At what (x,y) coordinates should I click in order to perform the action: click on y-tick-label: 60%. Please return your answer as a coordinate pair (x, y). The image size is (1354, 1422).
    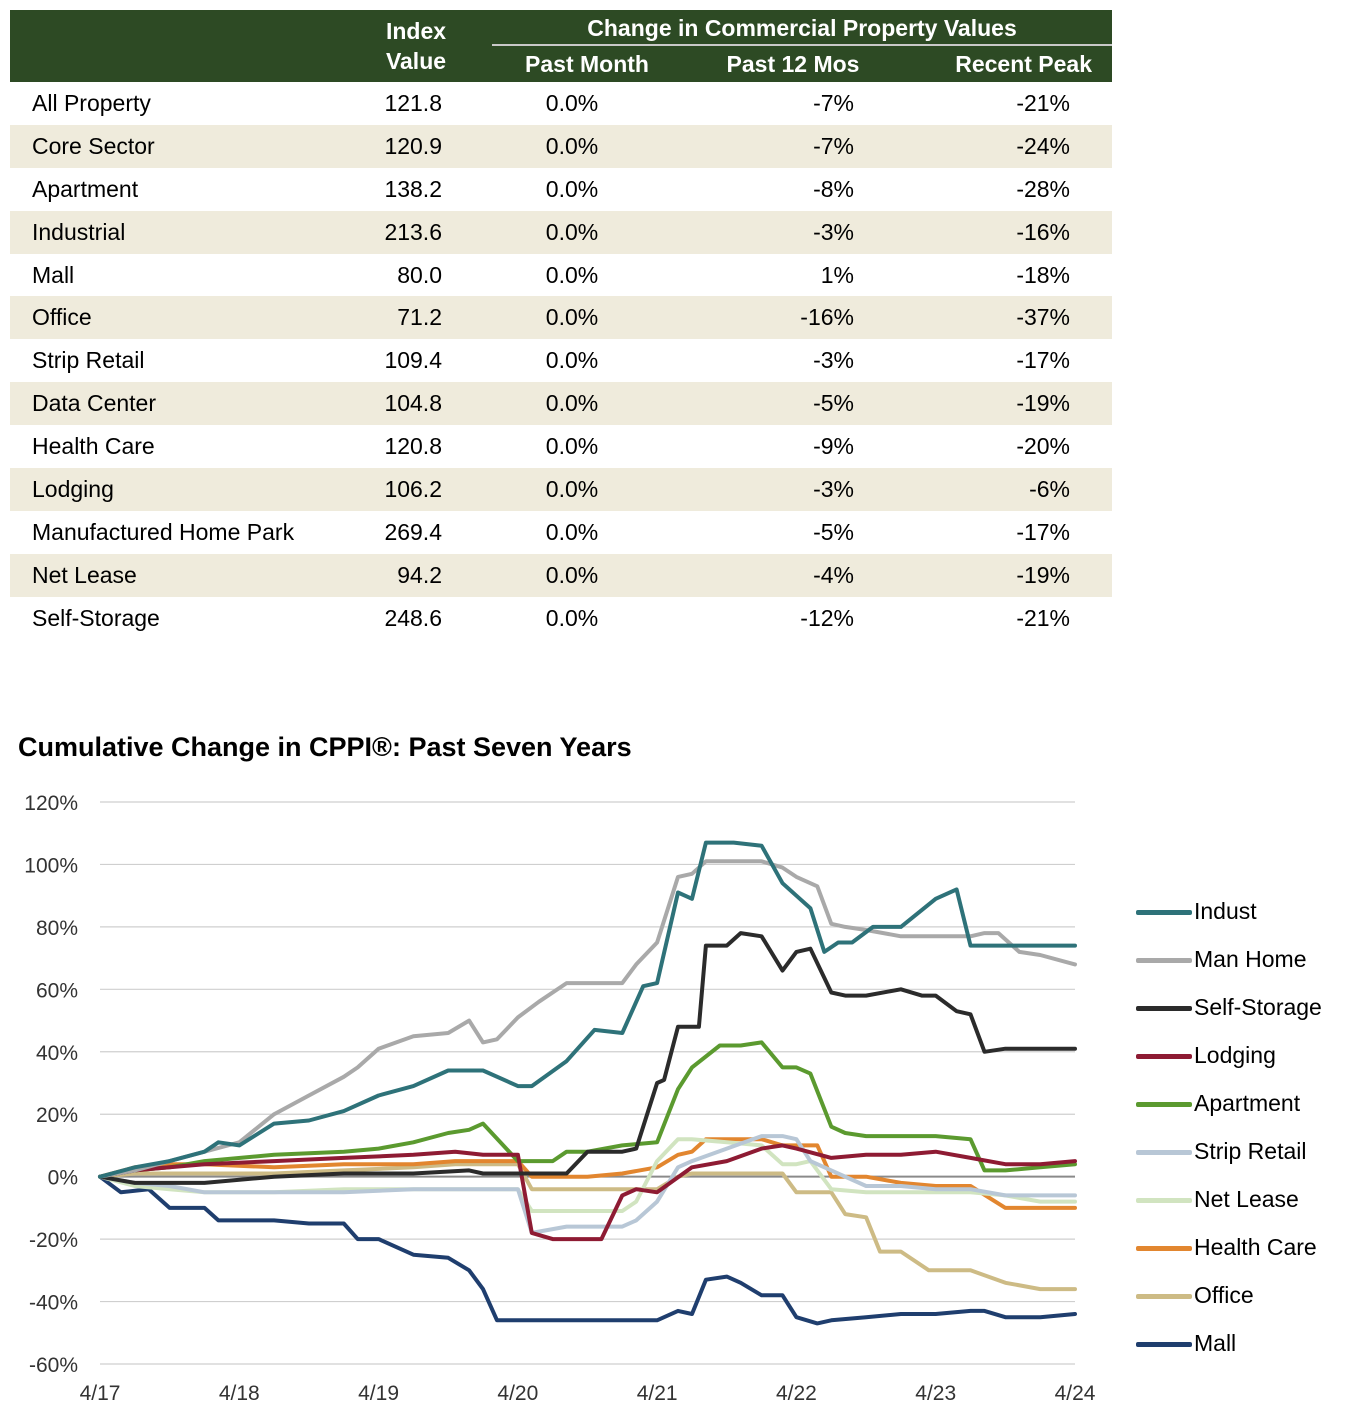
    Looking at the image, I should click on (57, 990).